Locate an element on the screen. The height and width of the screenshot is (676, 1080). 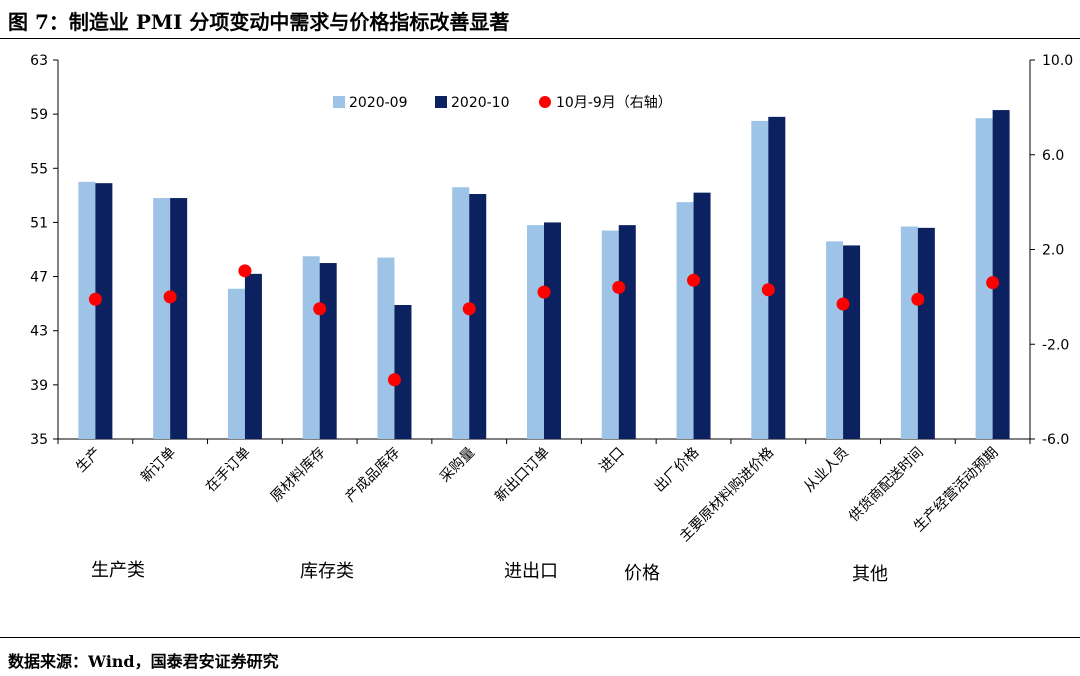
category-label: 从业人员 is located at coordinates (826, 470).